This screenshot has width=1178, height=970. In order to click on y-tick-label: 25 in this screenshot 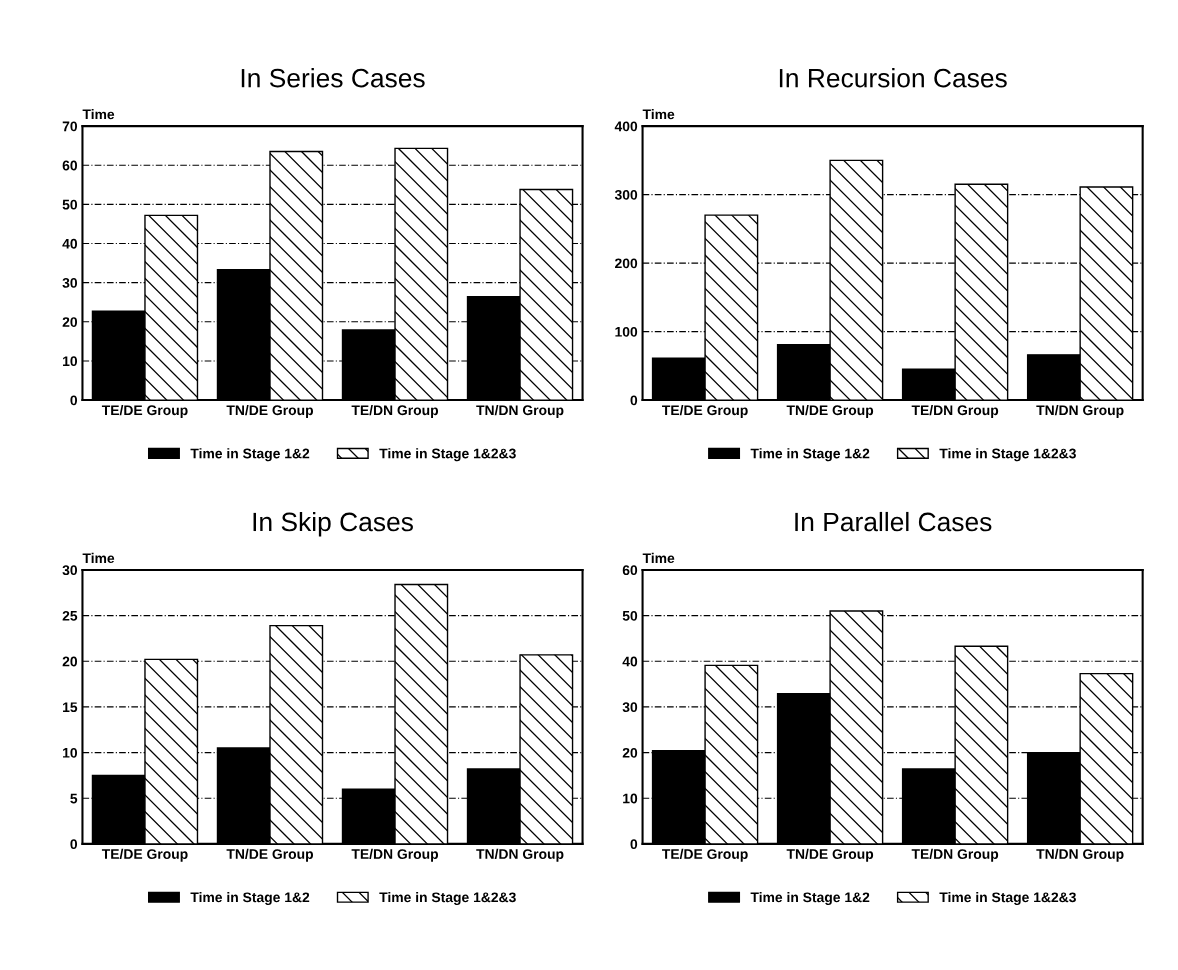, I will do `click(70, 615)`.